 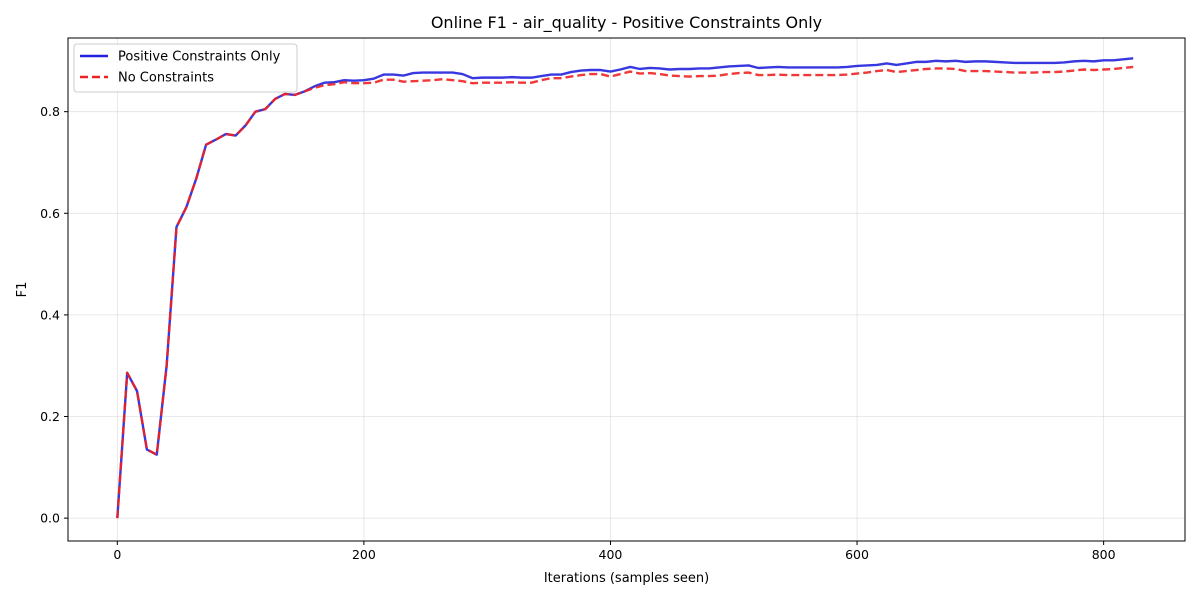 What do you see at coordinates (166, 78) in the screenshot?
I see `legend-label-2: No Constraints` at bounding box center [166, 78].